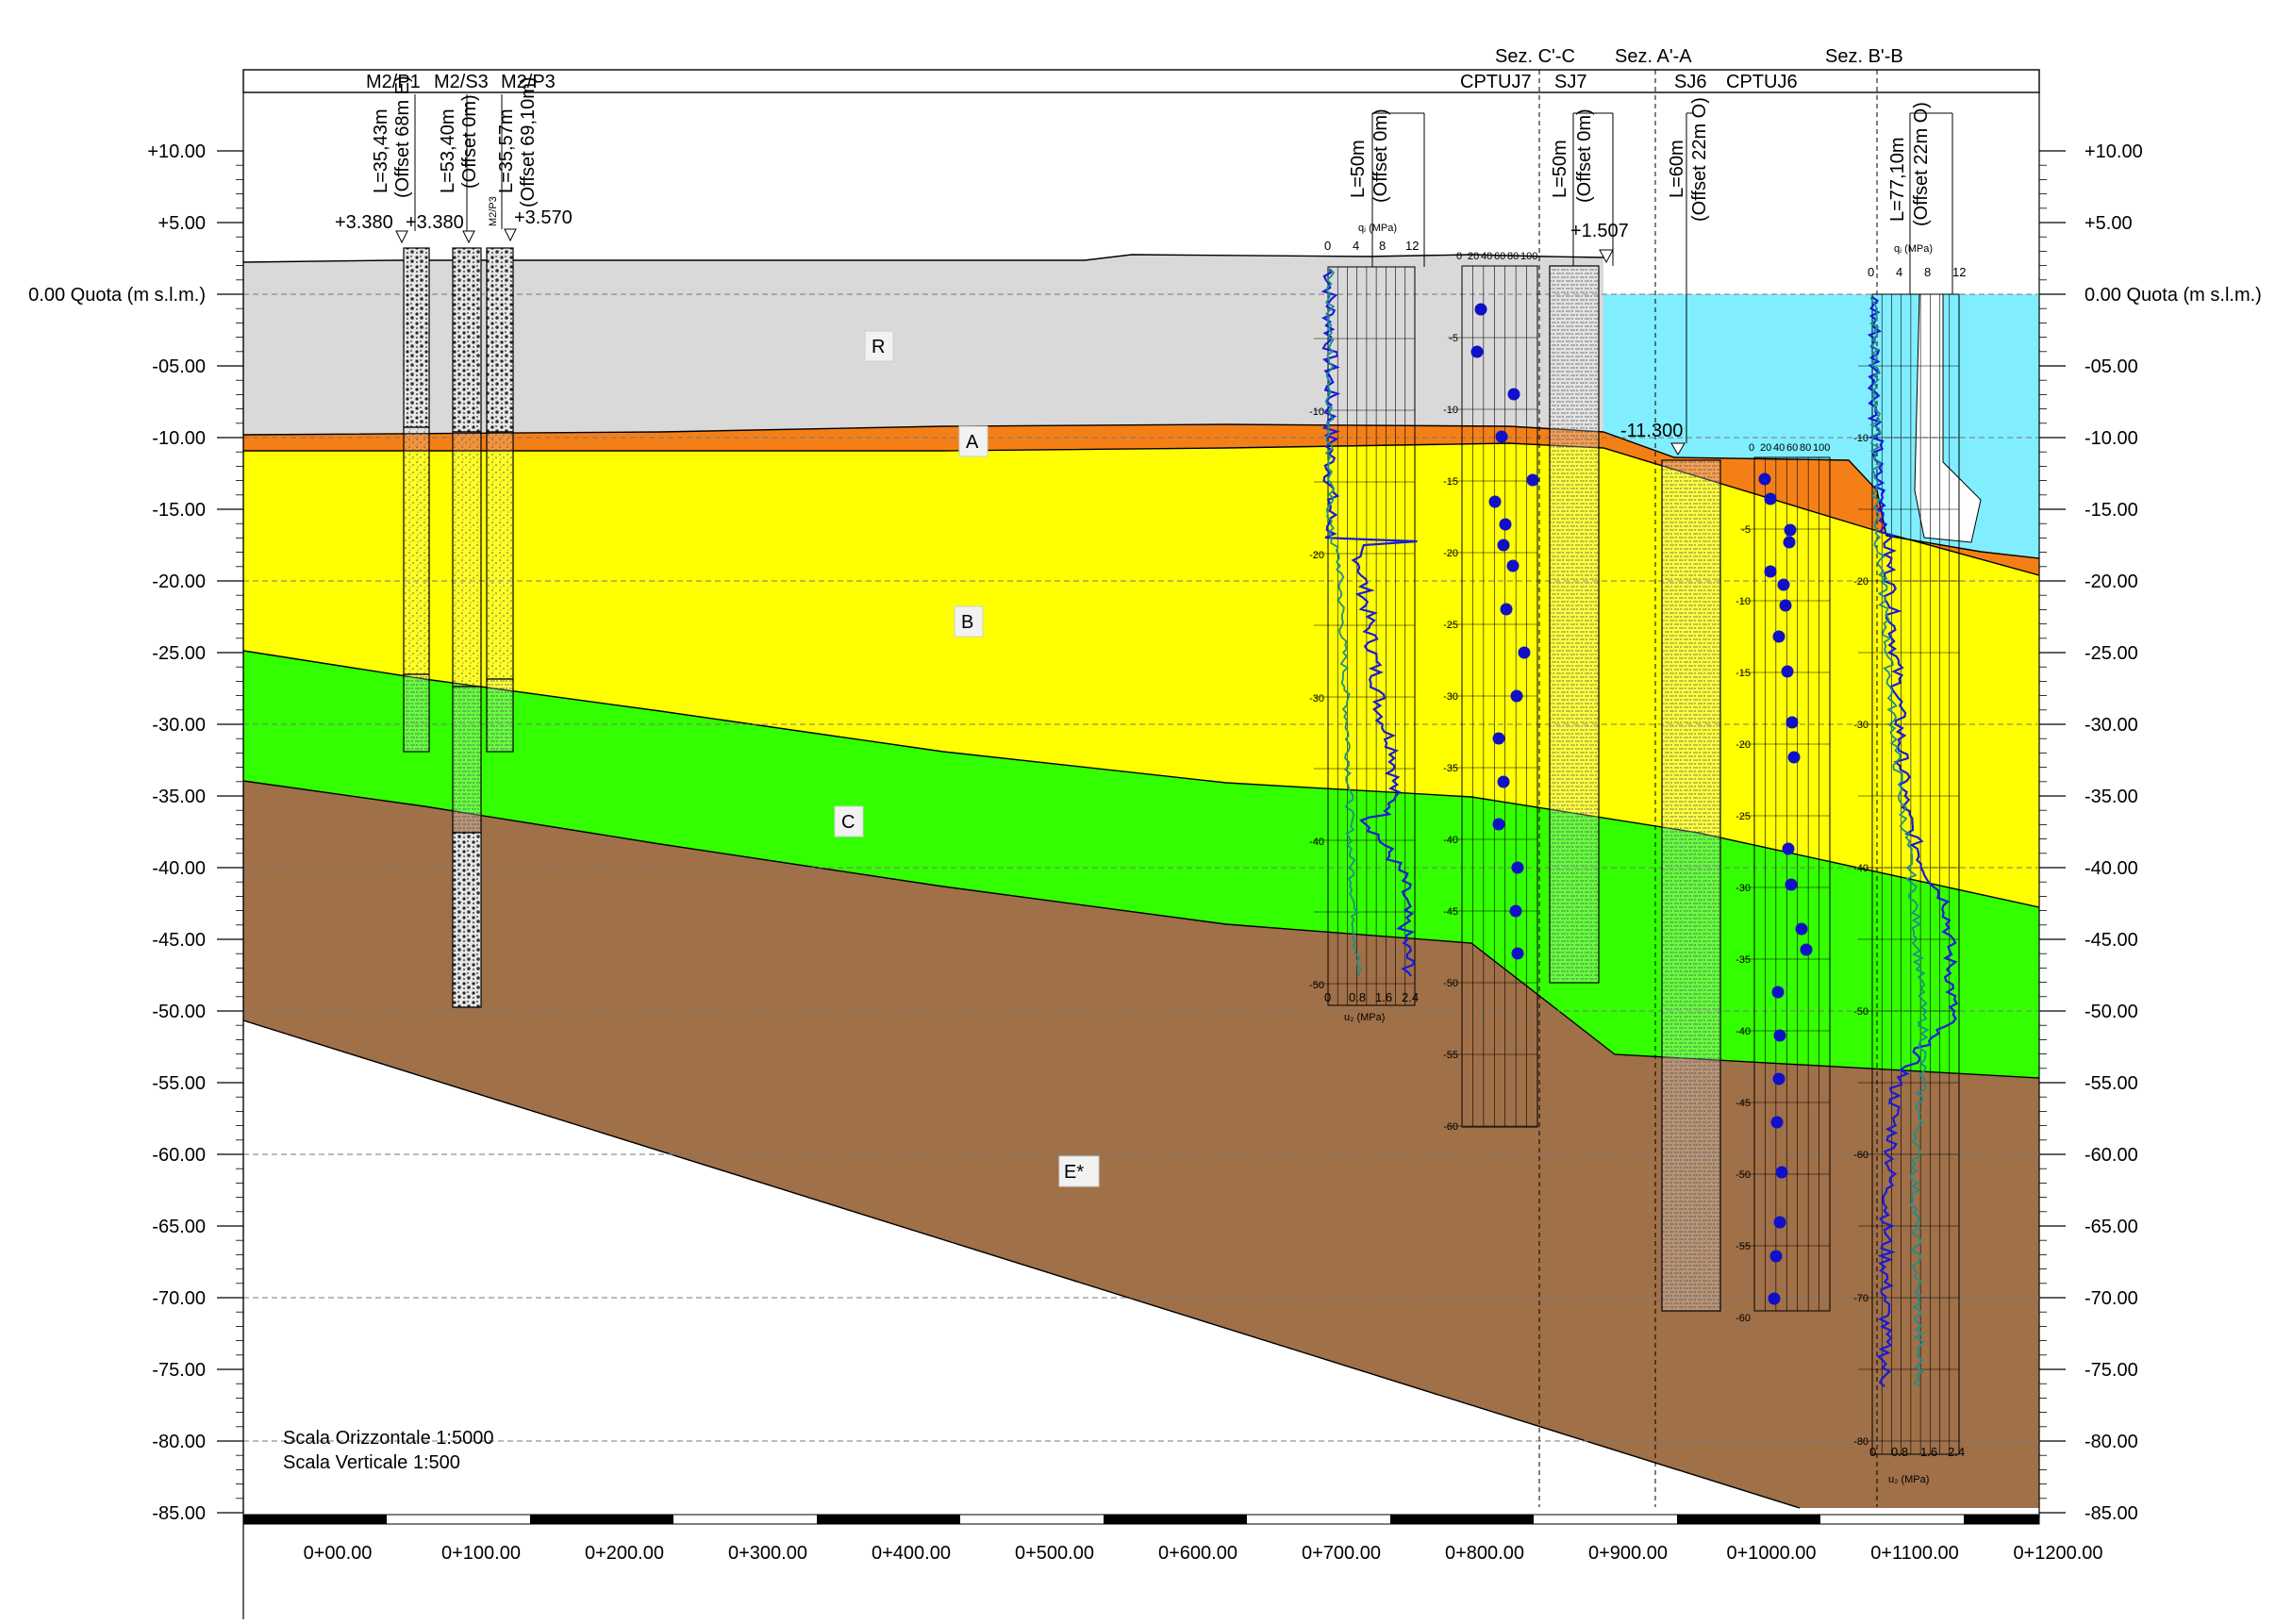  I want to click on elevation-label: -45.00, so click(179, 940).